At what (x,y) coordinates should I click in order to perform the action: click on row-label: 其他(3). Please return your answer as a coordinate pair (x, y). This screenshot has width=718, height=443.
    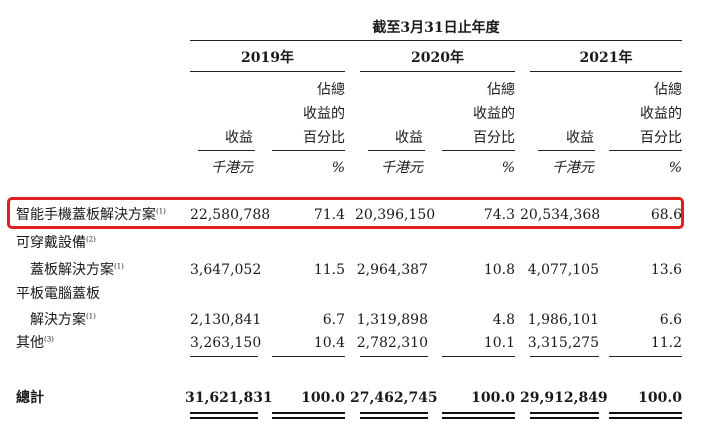
    Looking at the image, I should click on (35, 343).